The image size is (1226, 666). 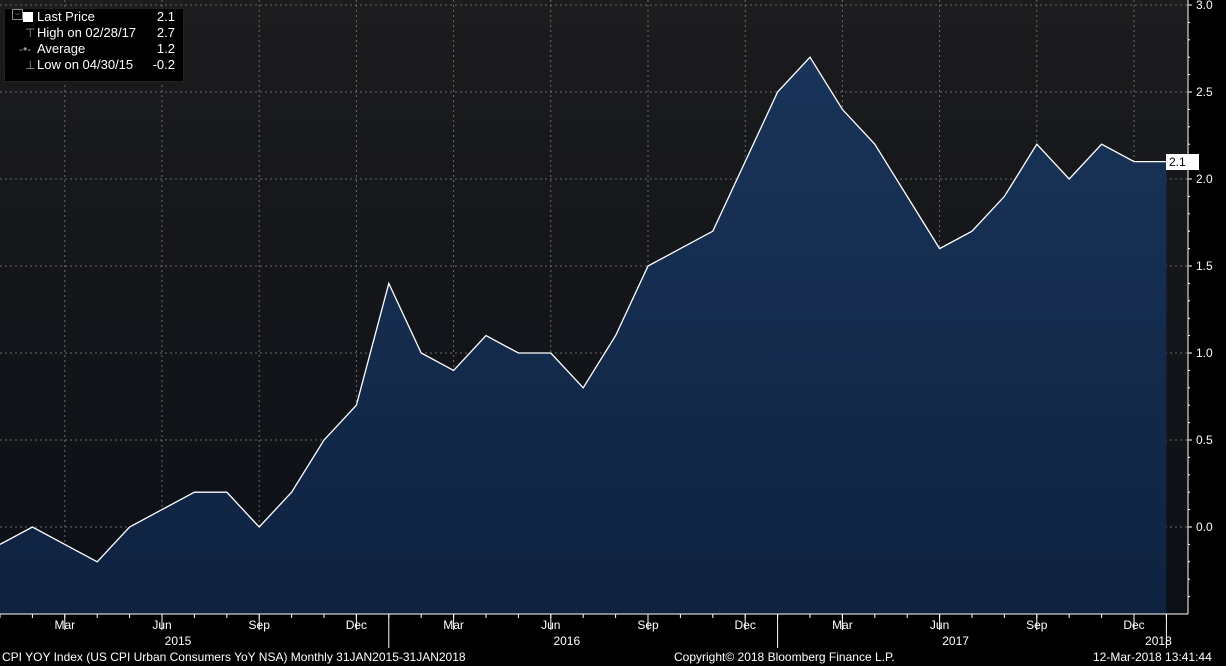 I want to click on legend-value: 2.1, so click(x=165, y=16).